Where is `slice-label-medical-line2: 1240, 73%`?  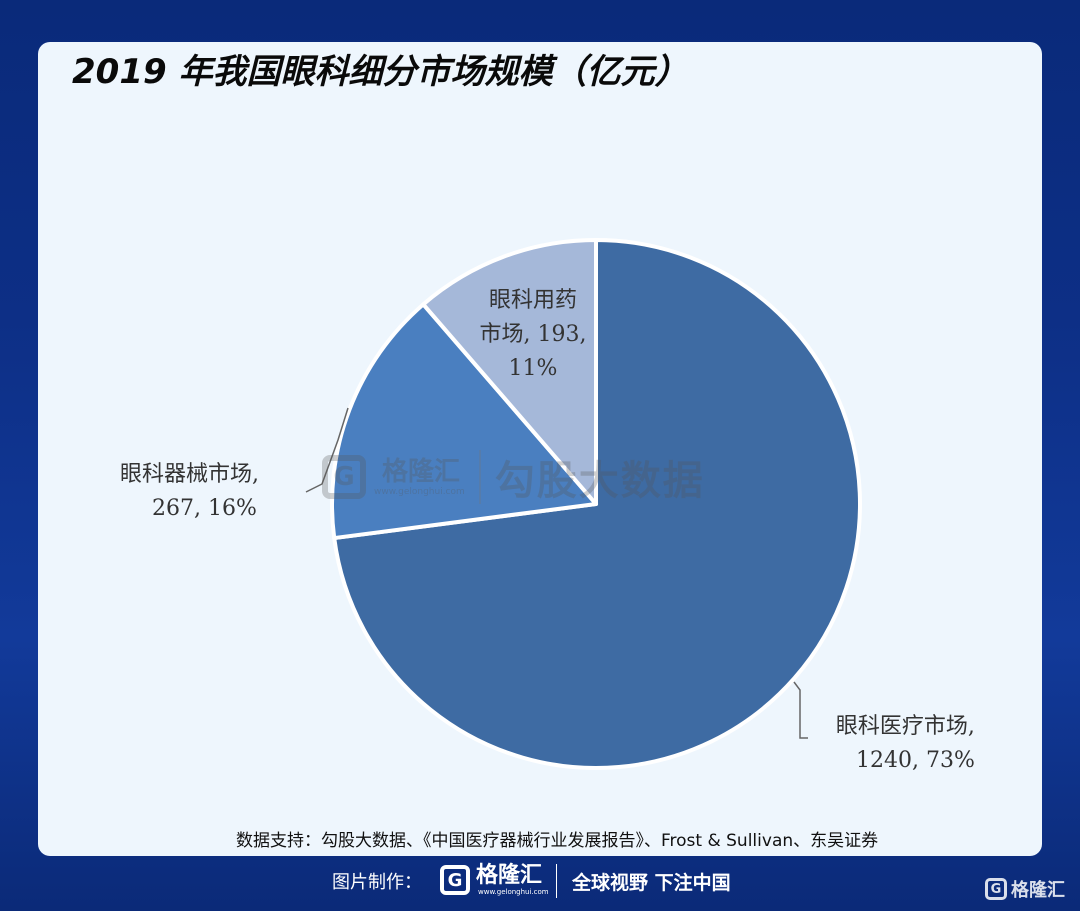 slice-label-medical-line2: 1240, 73% is located at coordinates (915, 760).